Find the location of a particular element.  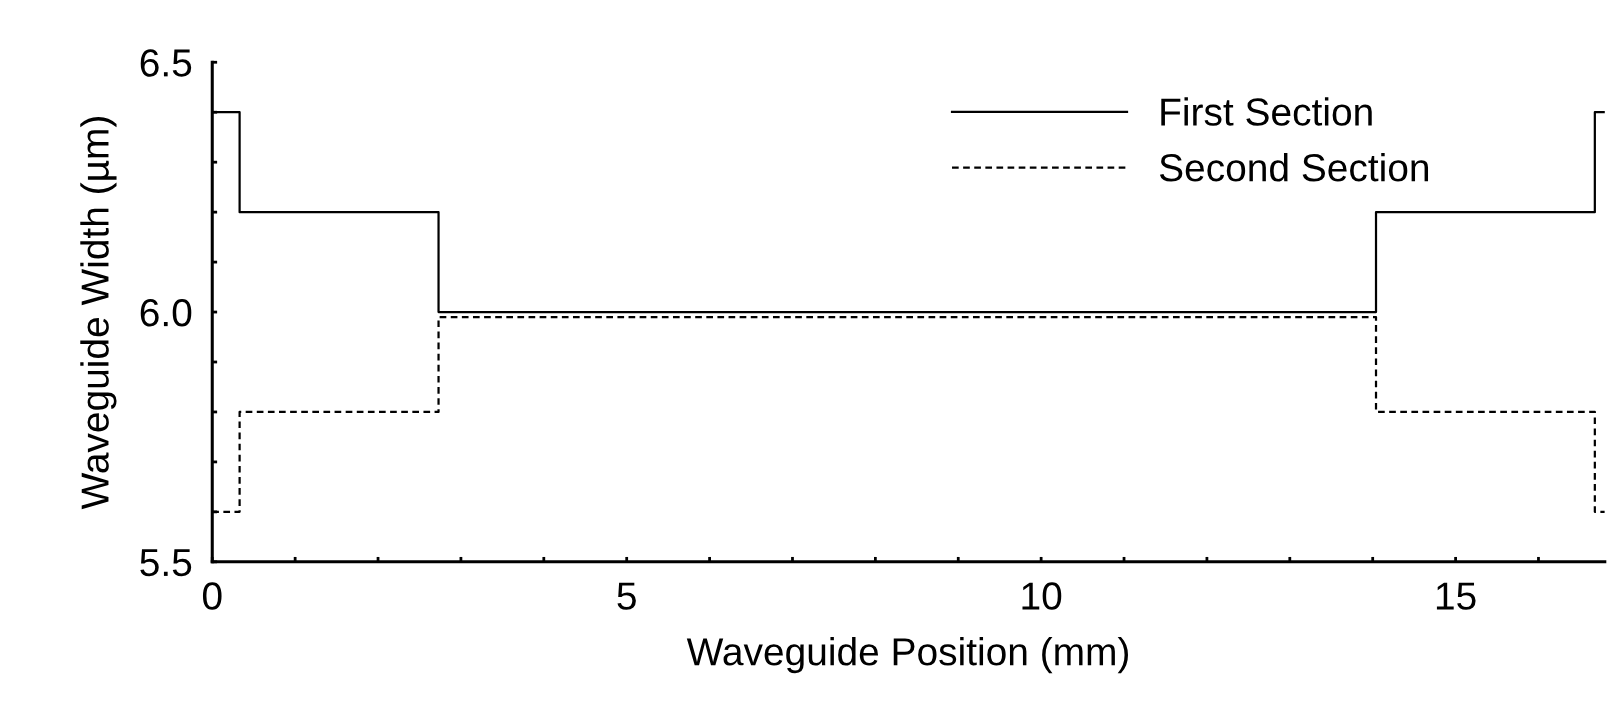

y-axis-title: Waveguide Width (µm) is located at coordinates (98, 313).